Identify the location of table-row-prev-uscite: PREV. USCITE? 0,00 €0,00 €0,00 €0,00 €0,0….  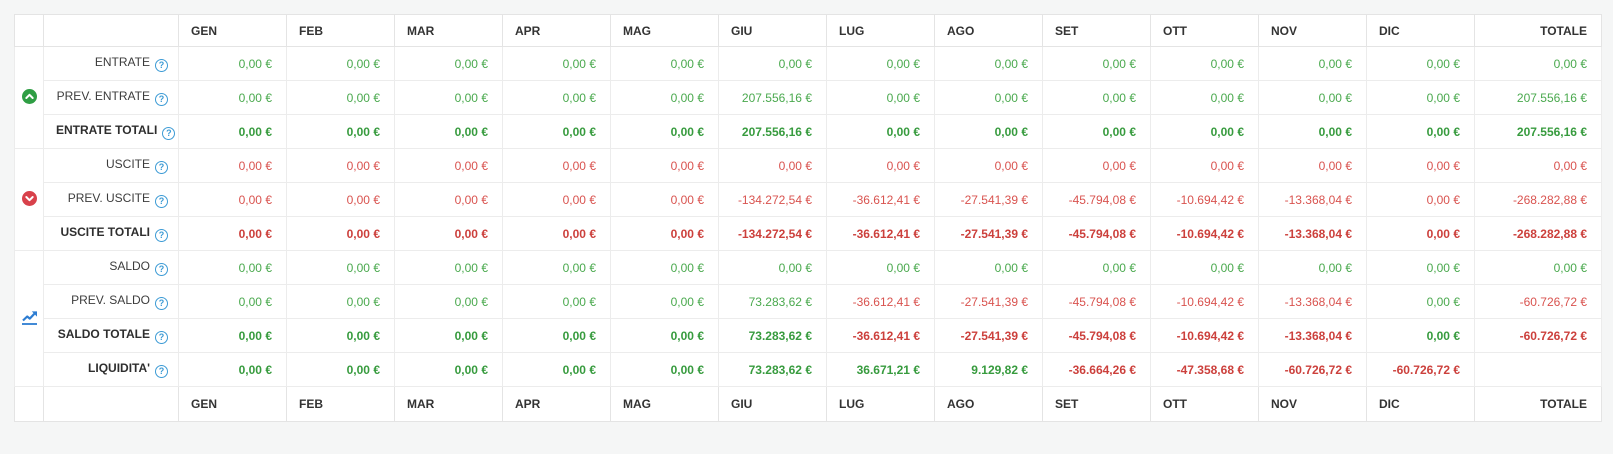
(808, 199).